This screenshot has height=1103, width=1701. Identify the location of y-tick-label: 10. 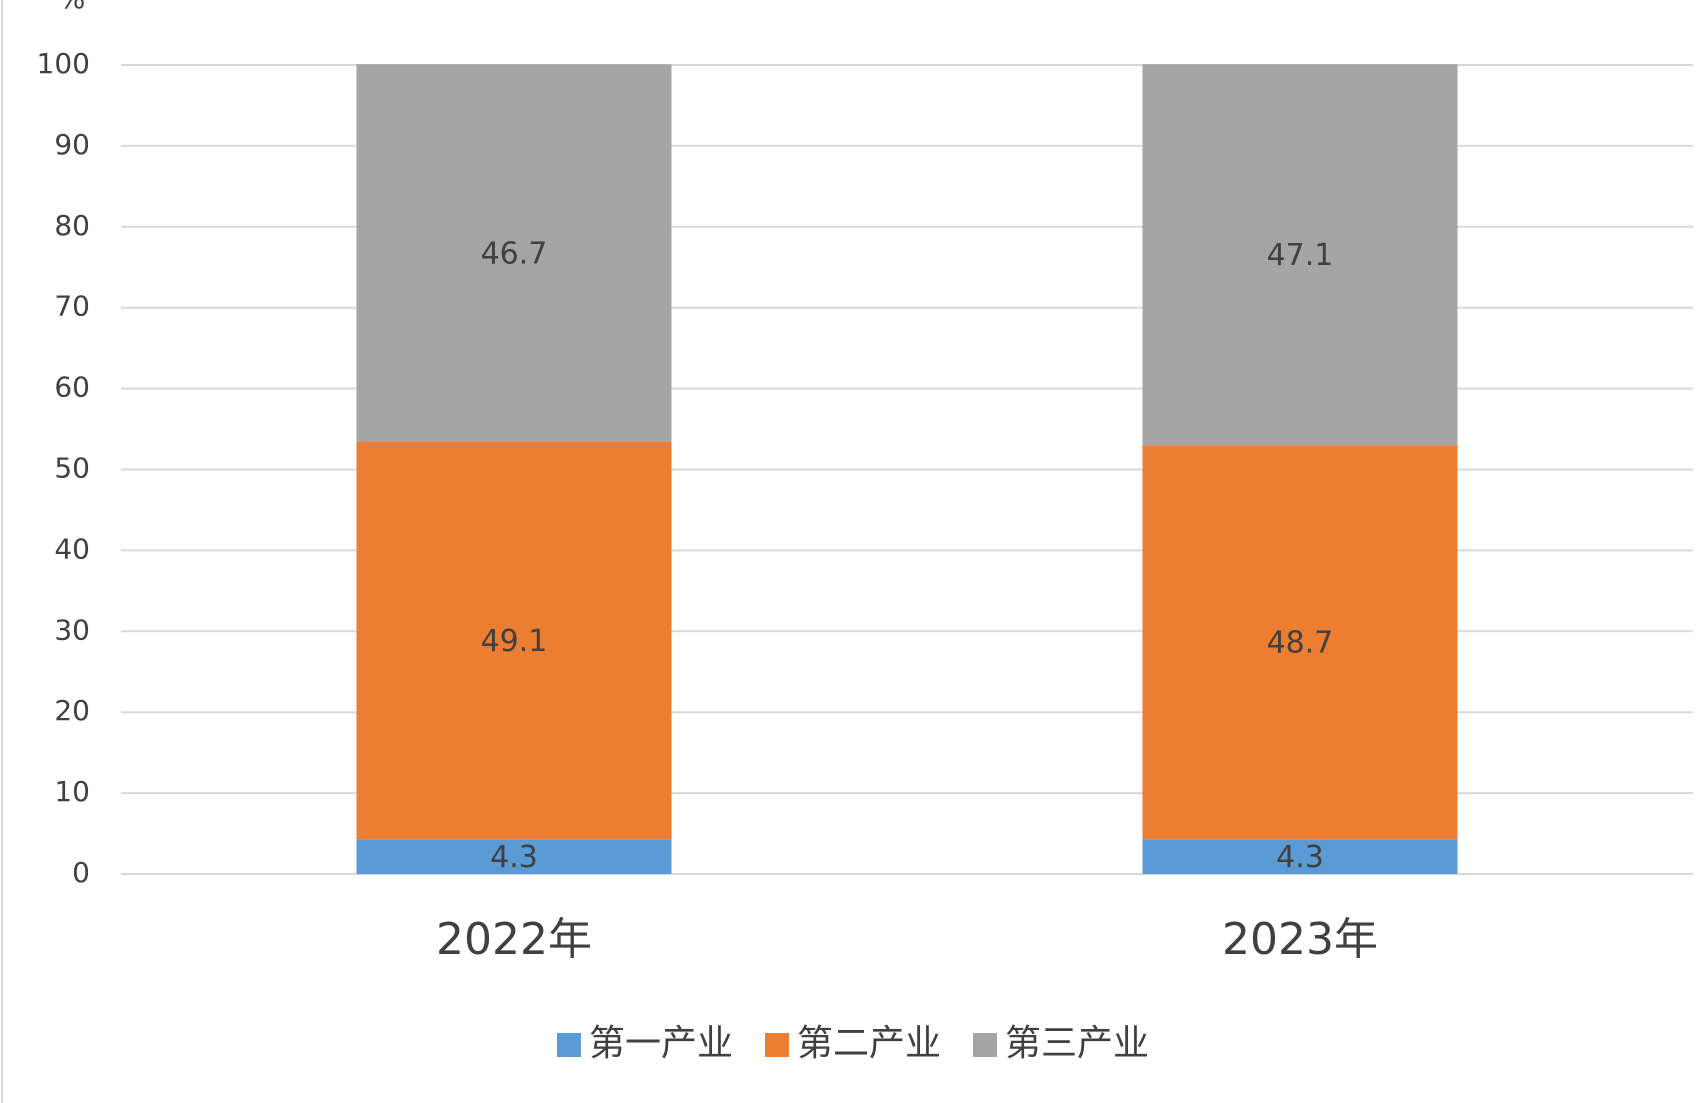
(72, 791).